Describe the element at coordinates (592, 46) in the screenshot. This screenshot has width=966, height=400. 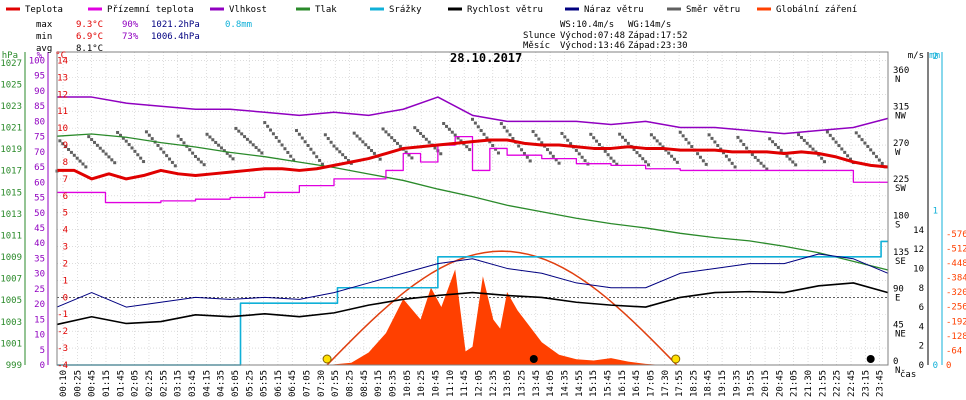
I see `moon-rise: Východ:13:46` at that location.